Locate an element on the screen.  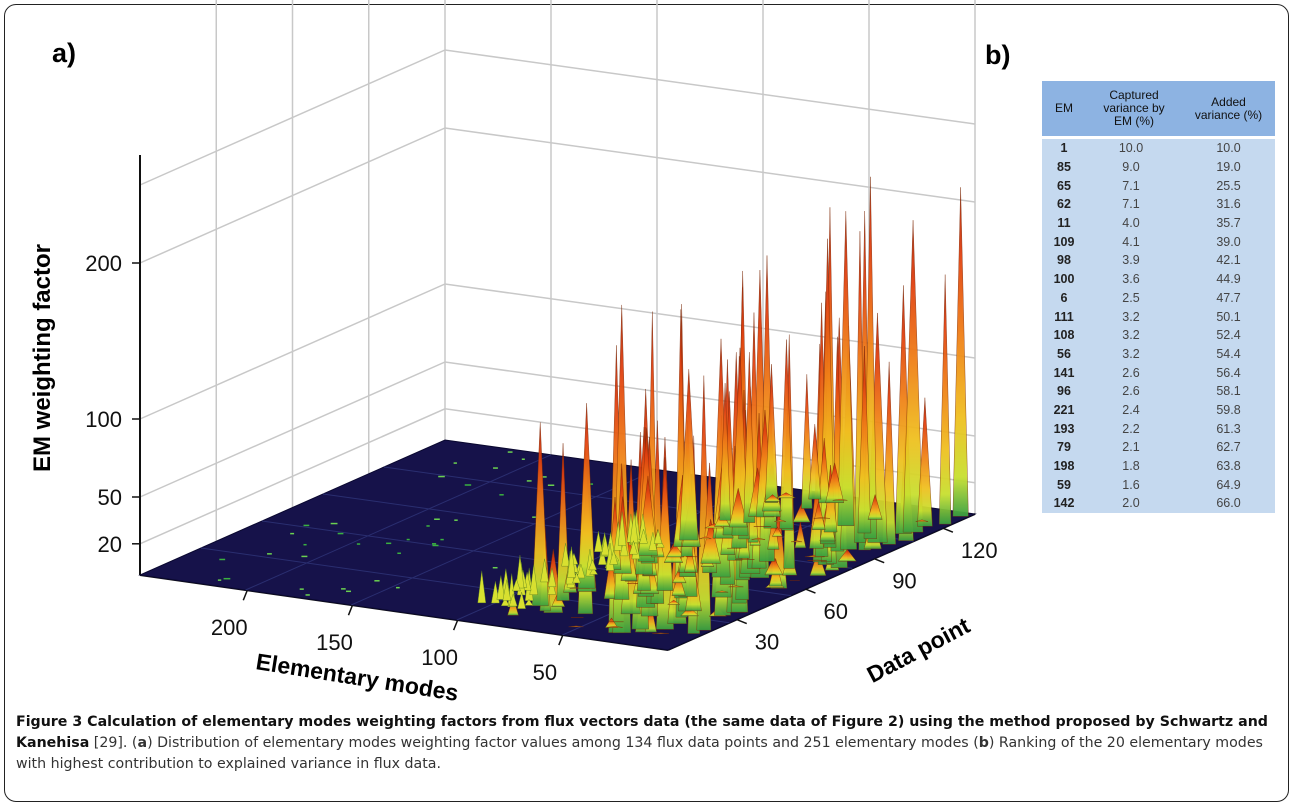
added-variance-cell: 62.7 is located at coordinates (1228, 447).